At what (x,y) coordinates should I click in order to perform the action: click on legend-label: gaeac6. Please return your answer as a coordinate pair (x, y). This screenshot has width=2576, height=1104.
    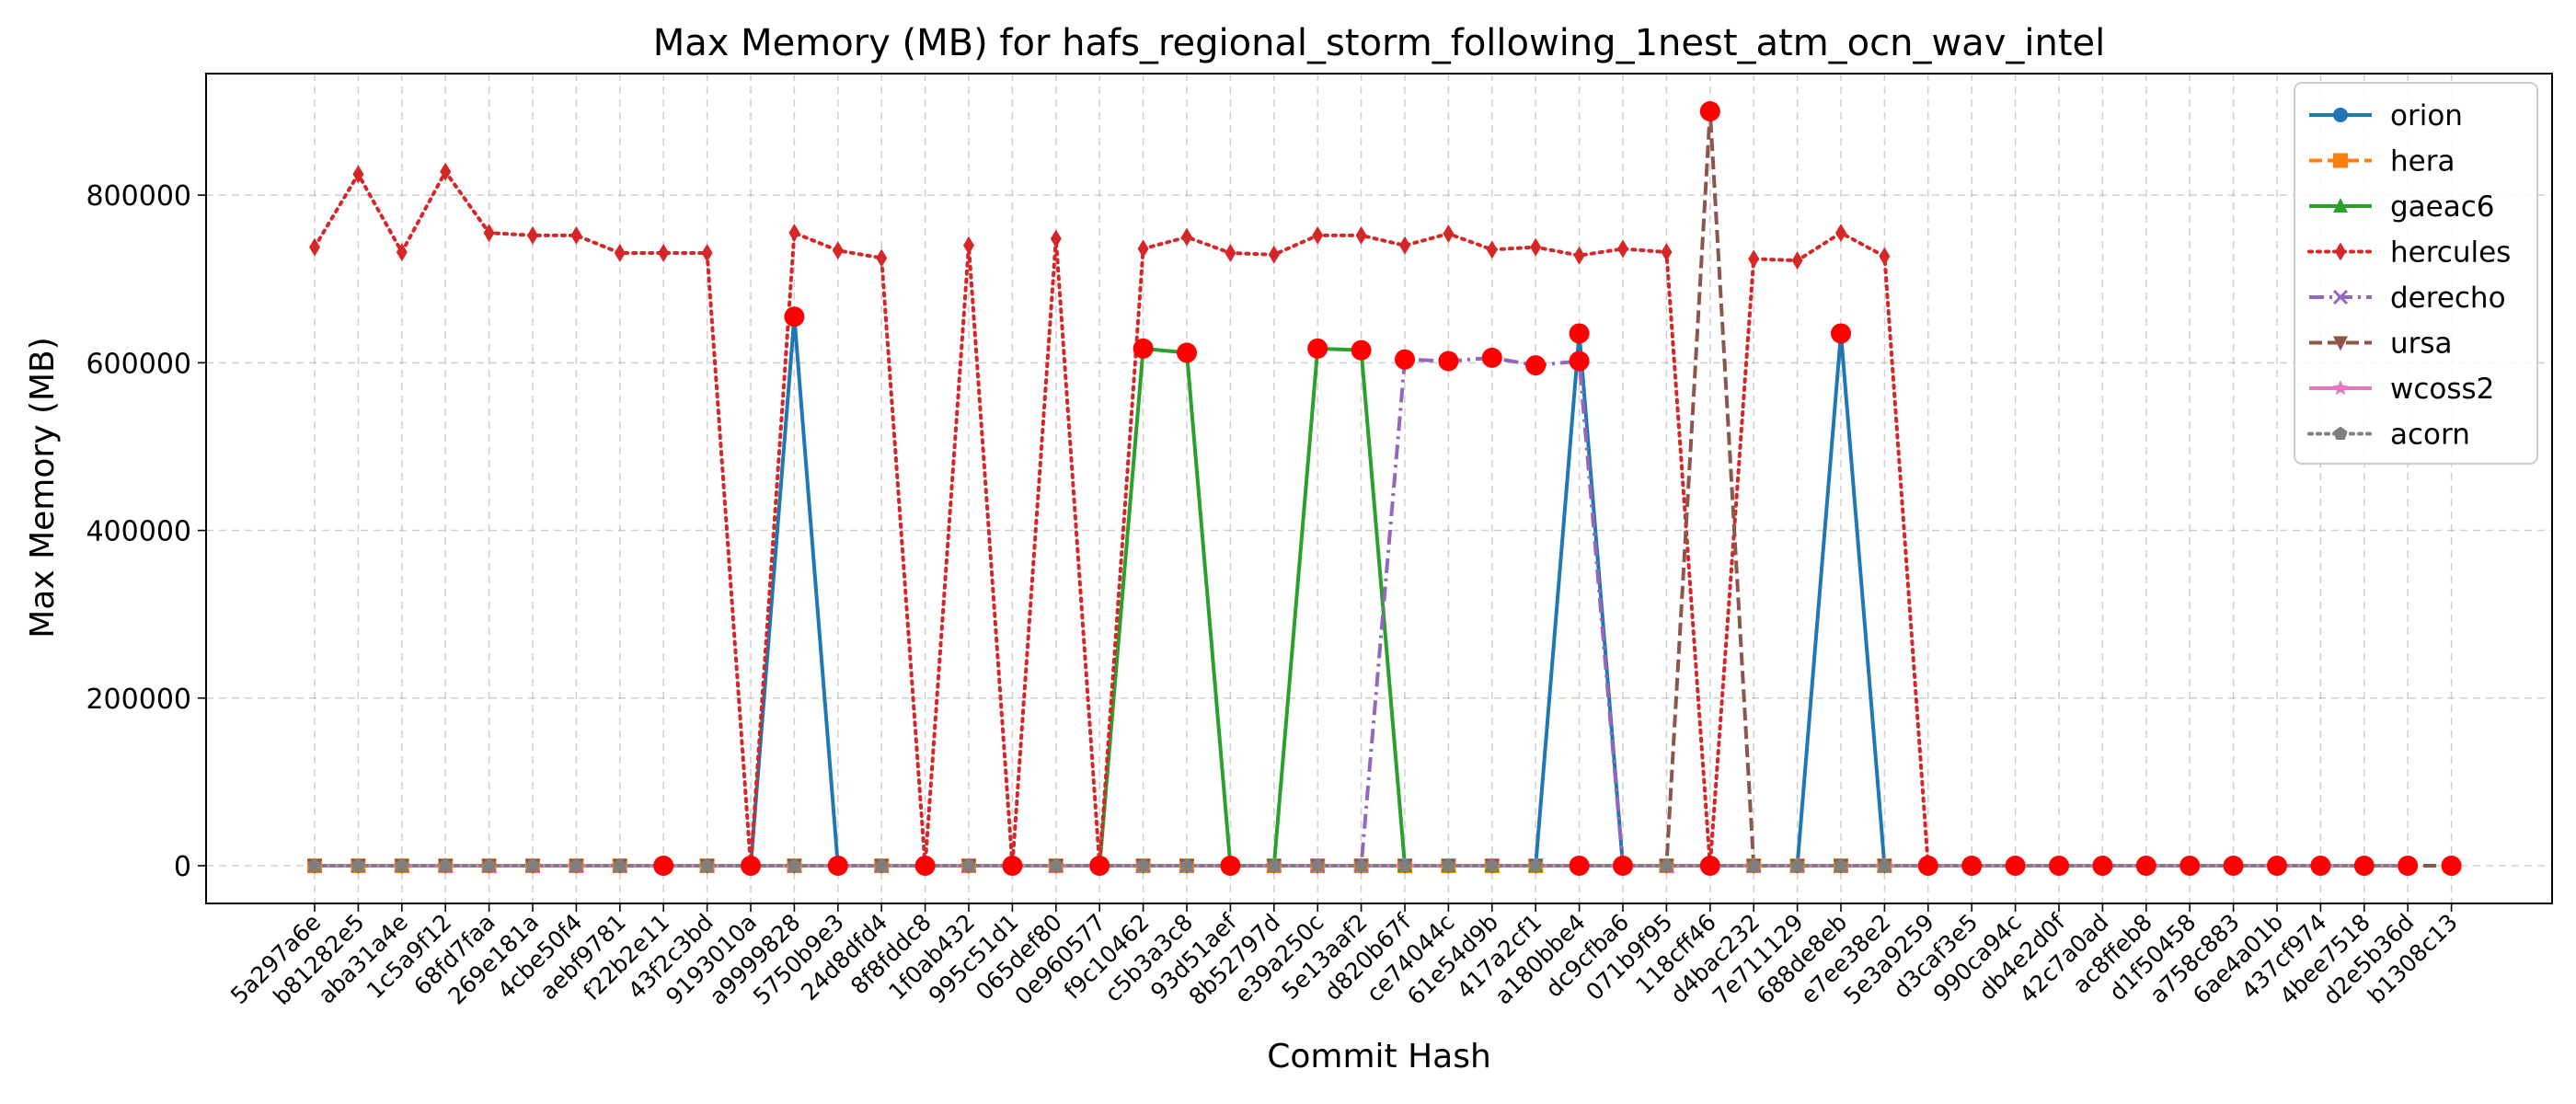
    Looking at the image, I should click on (2442, 207).